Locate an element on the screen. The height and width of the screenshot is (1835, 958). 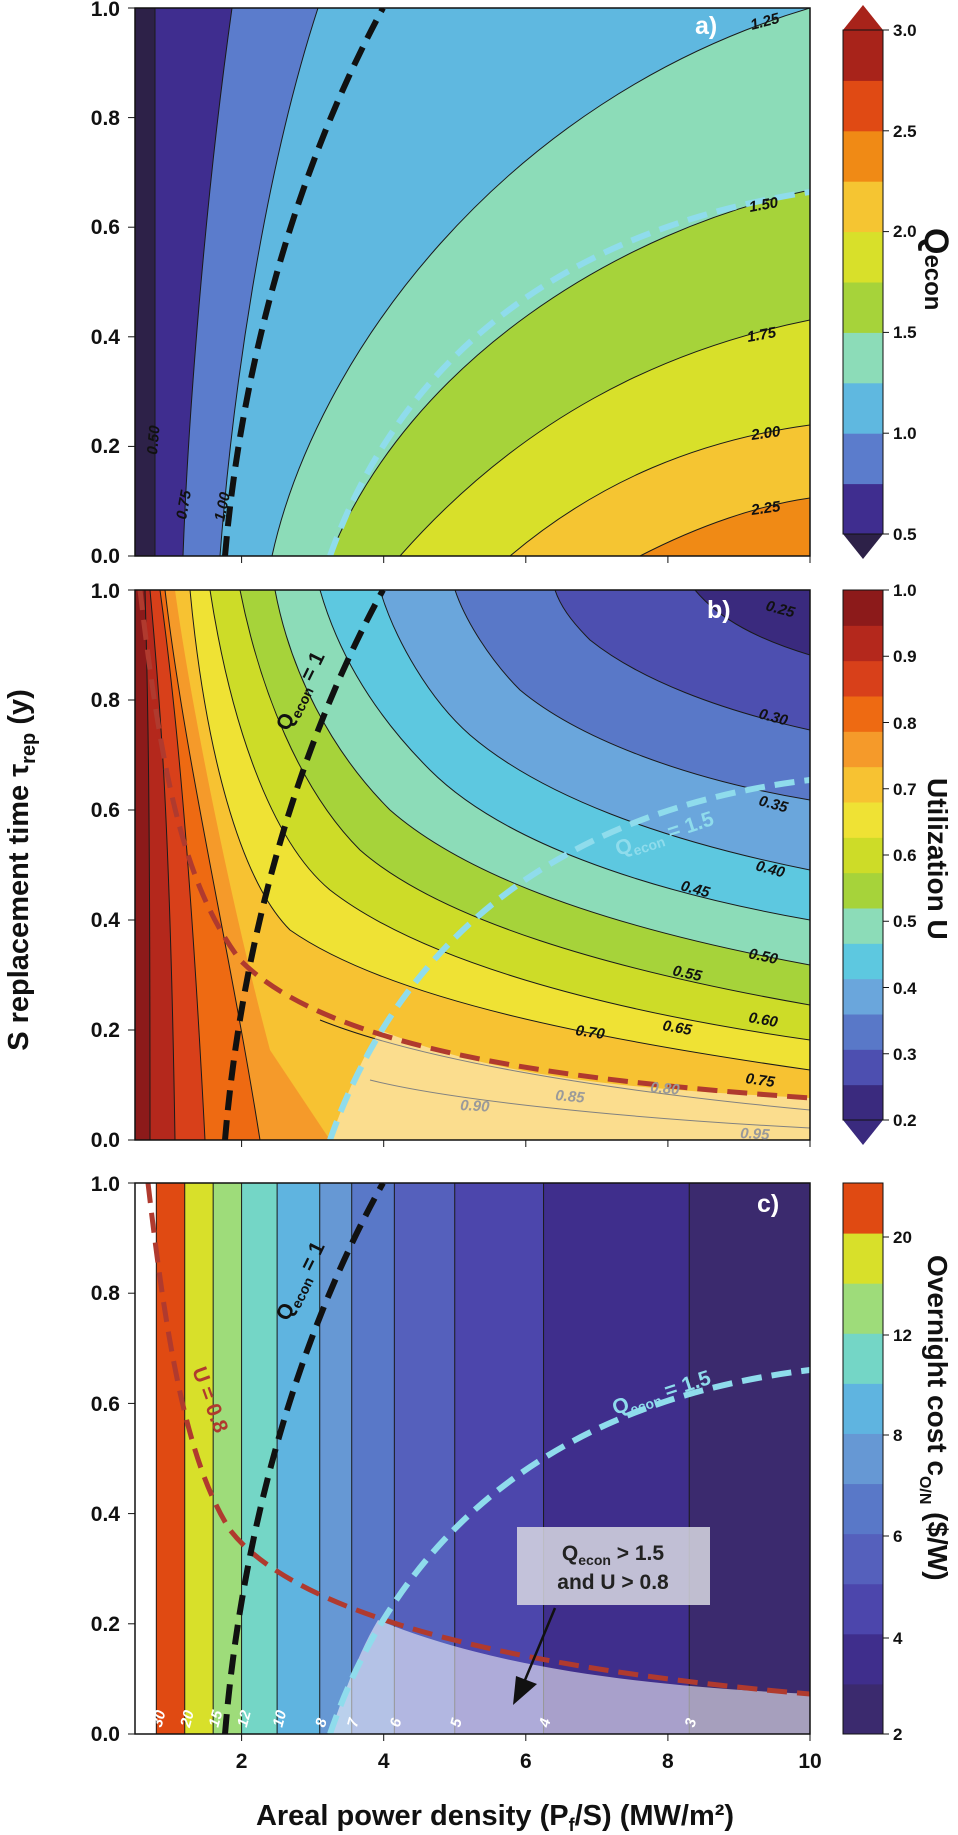
contour-label-b-0.90: 0.90 is located at coordinates (475, 1106).